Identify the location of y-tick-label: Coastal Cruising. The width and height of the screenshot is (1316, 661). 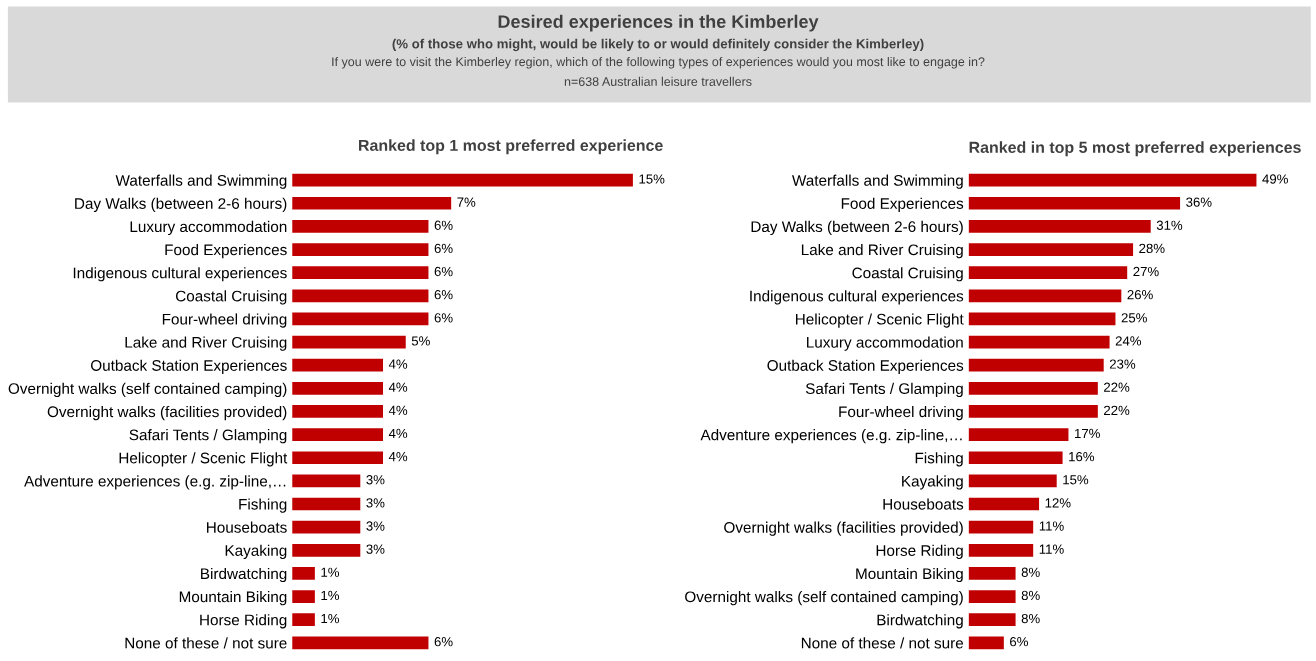
(907, 274).